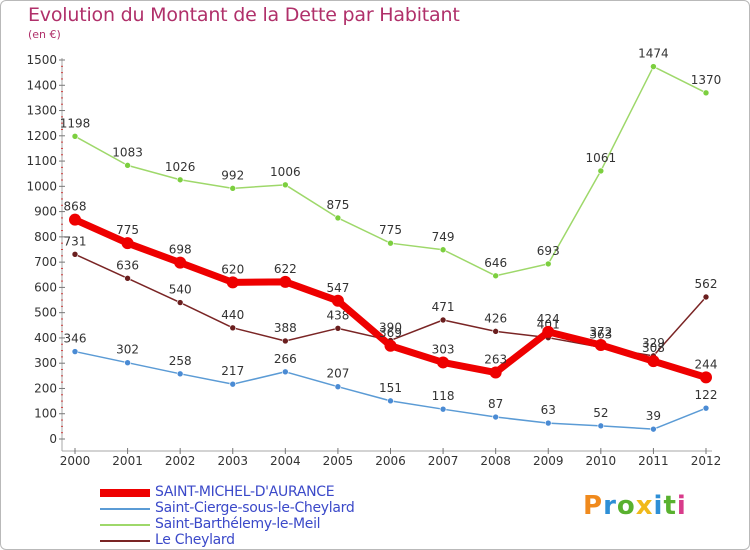 The image size is (750, 550). What do you see at coordinates (125, 541) in the screenshot?
I see `legend-swatch-le-cheylard` at bounding box center [125, 541].